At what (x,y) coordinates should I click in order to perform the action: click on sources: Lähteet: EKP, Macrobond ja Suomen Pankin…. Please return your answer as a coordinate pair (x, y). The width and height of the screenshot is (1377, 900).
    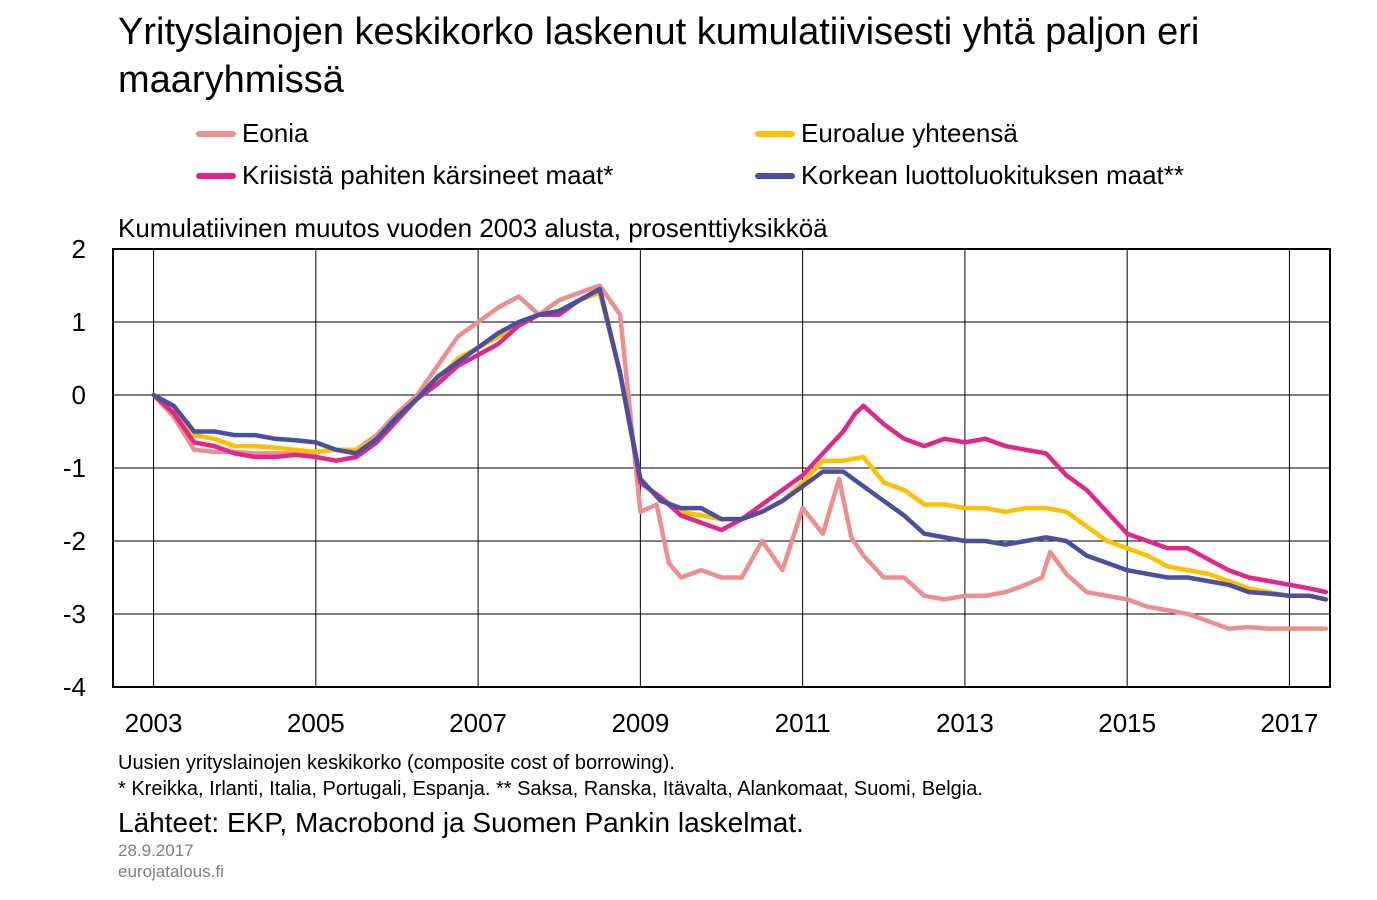
    Looking at the image, I should click on (461, 822).